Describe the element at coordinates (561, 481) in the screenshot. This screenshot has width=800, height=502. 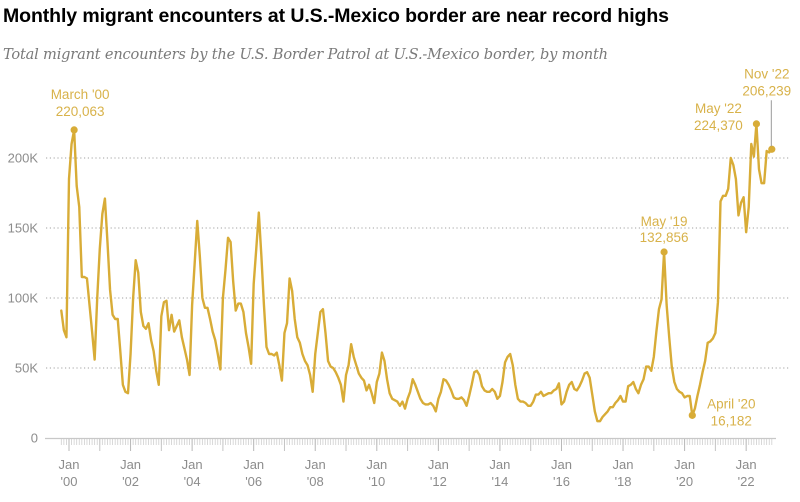
I see `x-tick-label: '16` at that location.